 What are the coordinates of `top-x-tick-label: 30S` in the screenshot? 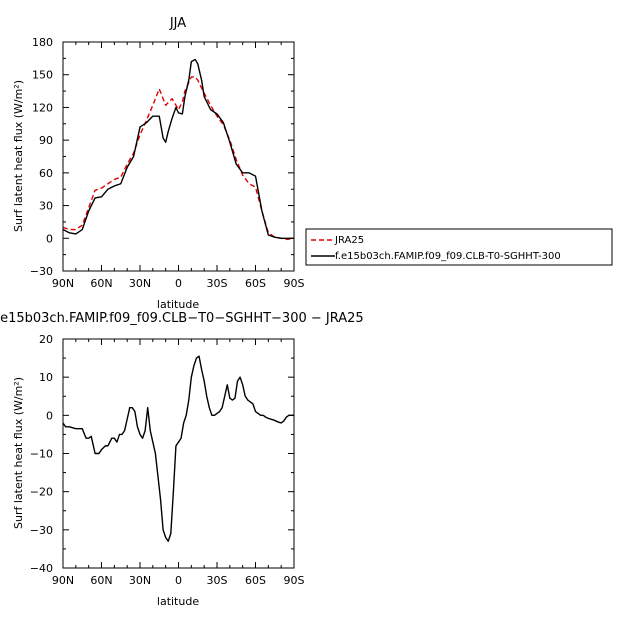 It's located at (217, 283).